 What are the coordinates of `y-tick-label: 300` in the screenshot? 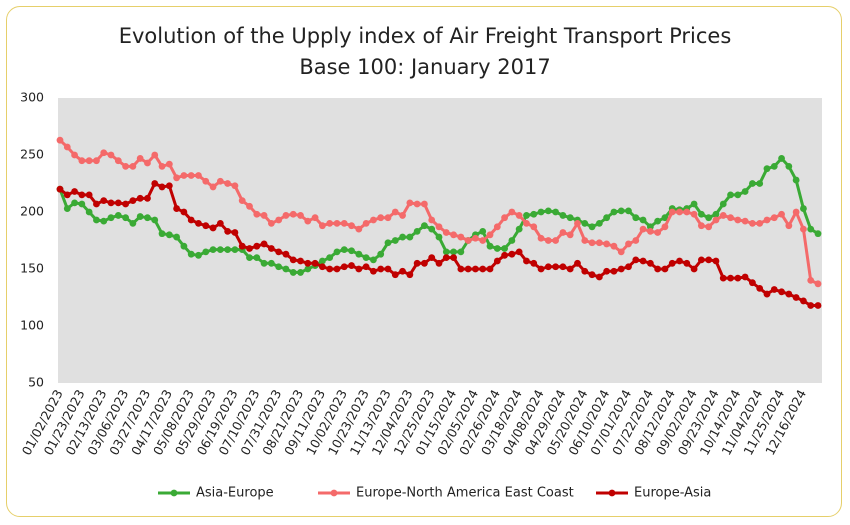 It's located at (32, 97).